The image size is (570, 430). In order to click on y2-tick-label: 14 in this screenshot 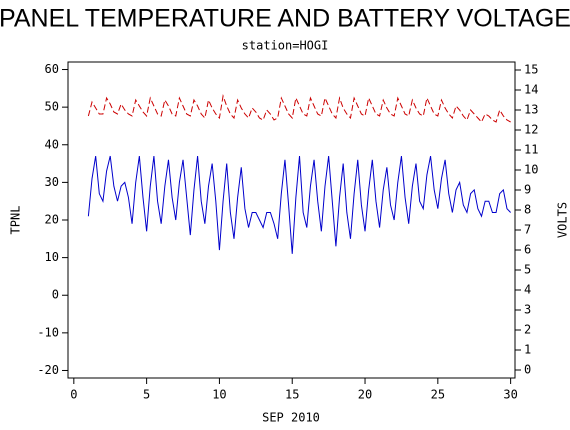, I will do `click(531, 90)`.